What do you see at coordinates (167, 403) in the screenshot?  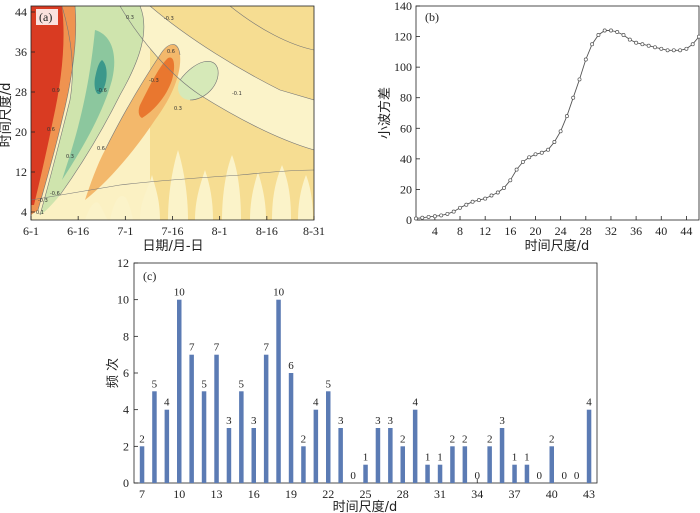 I see `bar-value-label: 4` at bounding box center [167, 403].